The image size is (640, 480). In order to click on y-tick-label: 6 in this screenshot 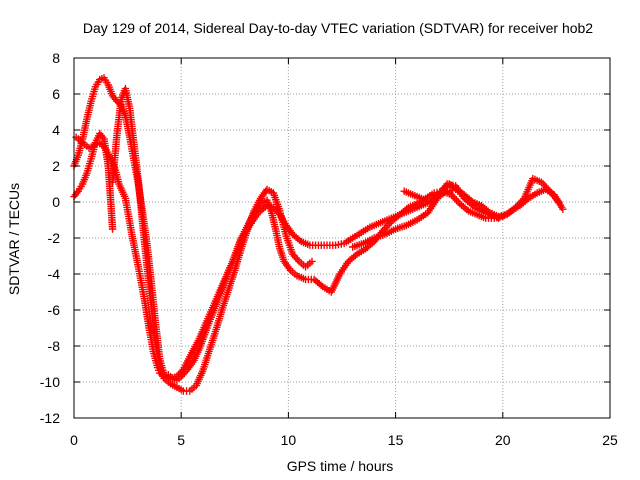, I will do `click(56, 94)`.